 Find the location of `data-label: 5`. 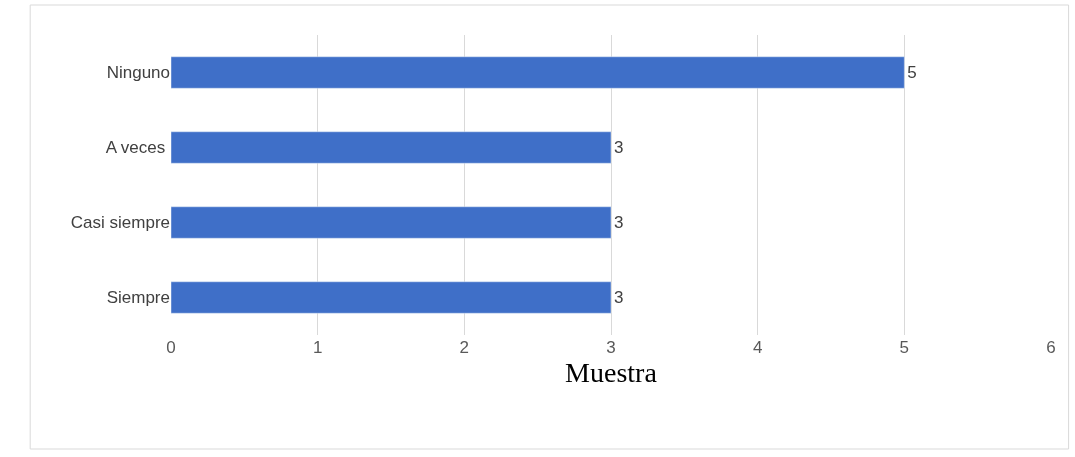

data-label: 5 is located at coordinates (912, 72).